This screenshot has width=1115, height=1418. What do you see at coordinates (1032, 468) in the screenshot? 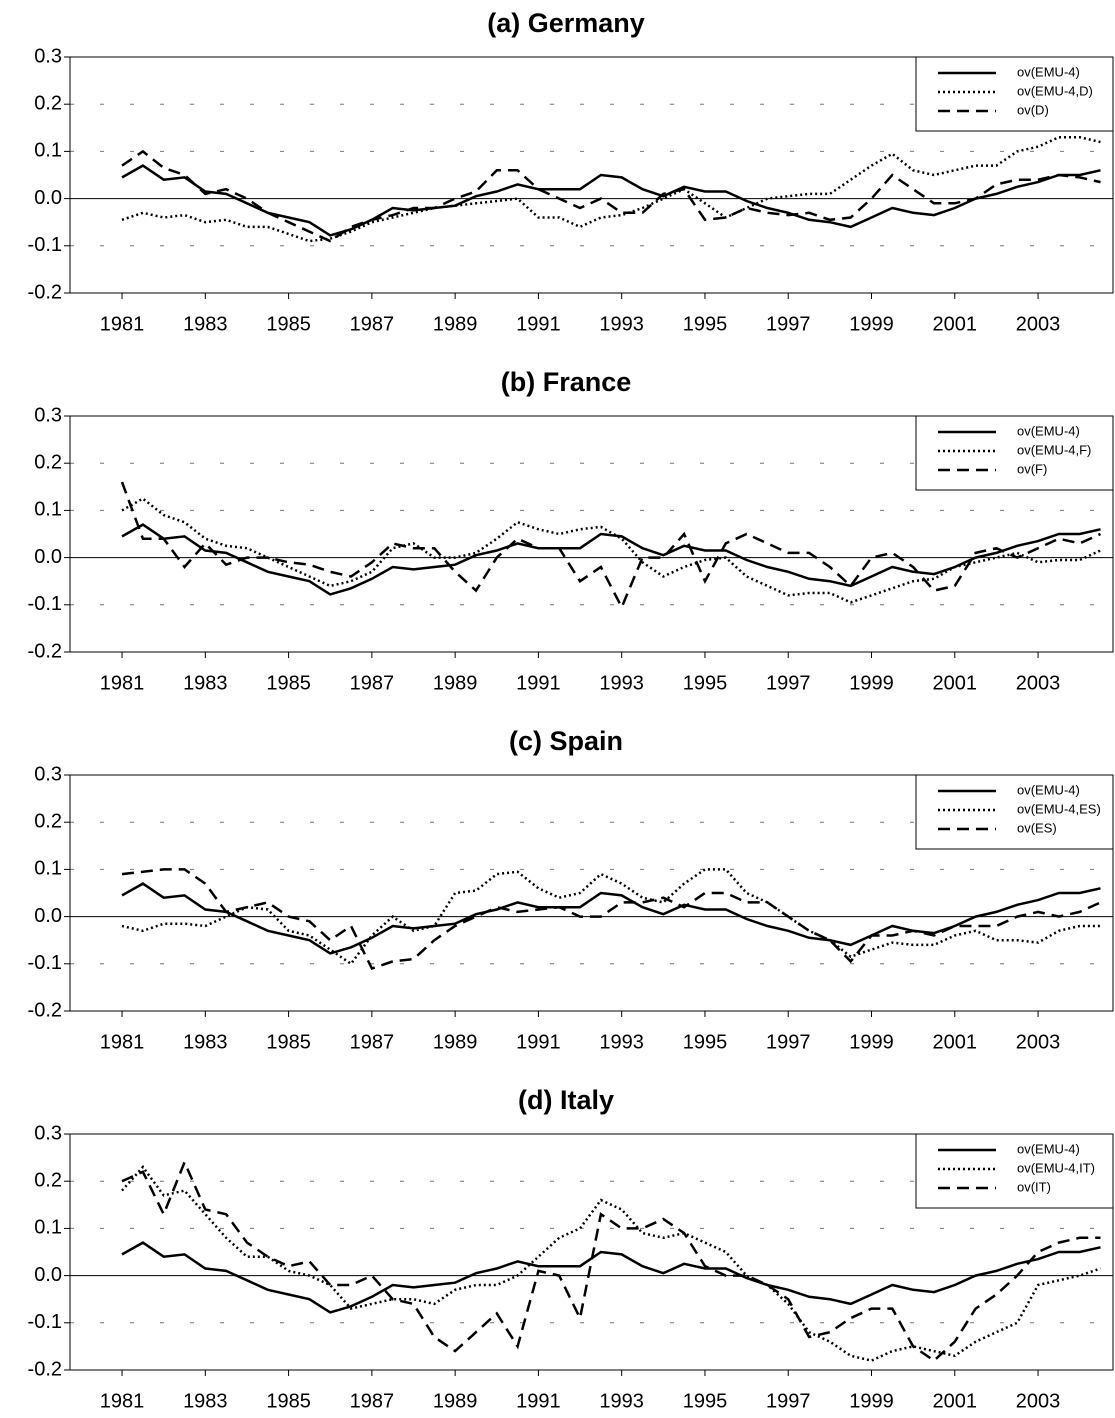
I see `legend-label: ov(F)` at bounding box center [1032, 468].